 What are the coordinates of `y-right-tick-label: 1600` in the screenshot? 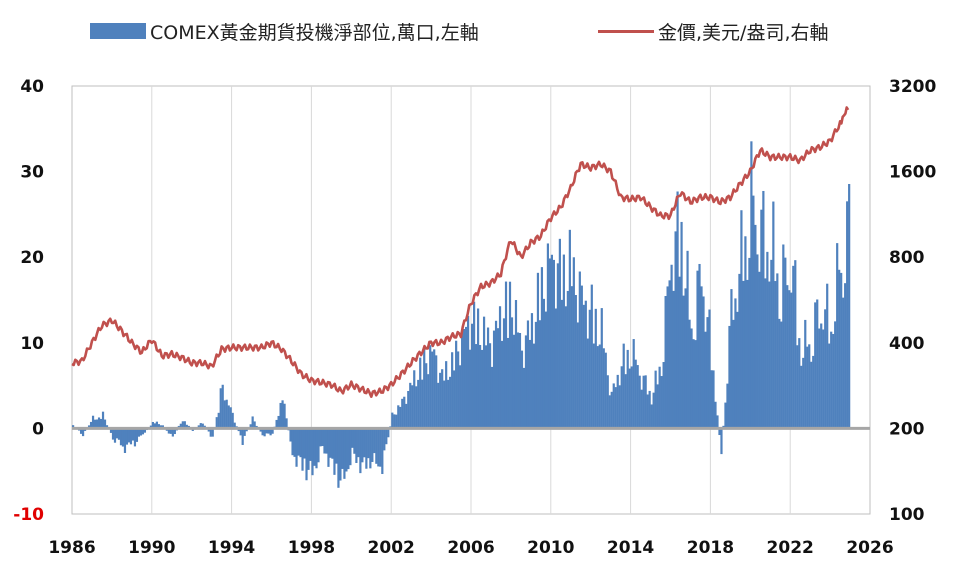 It's located at (912, 173).